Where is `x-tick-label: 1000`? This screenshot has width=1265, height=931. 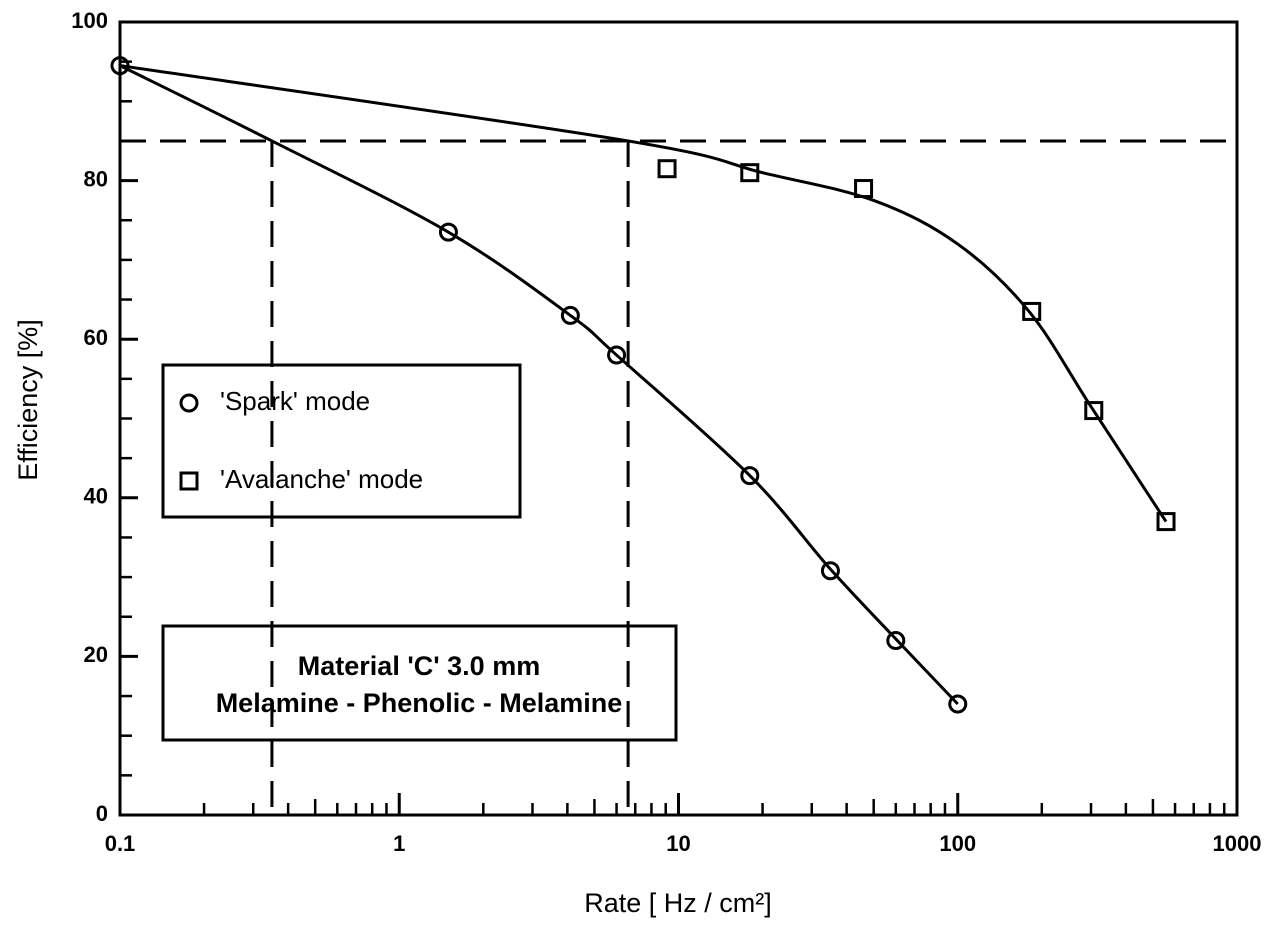
x-tick-label: 1000 is located at coordinates (1237, 843).